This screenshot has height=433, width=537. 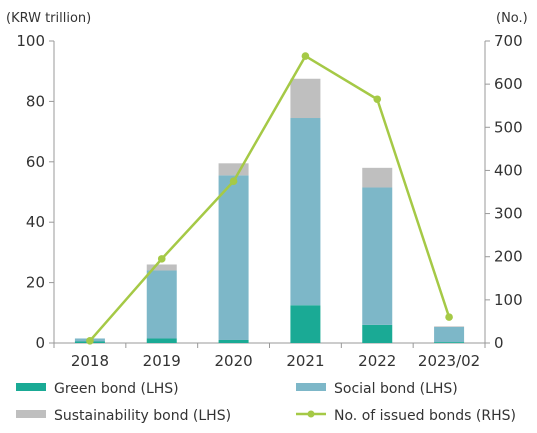 I want to click on legend-sustainability-bond-swatch, so click(x=31, y=414).